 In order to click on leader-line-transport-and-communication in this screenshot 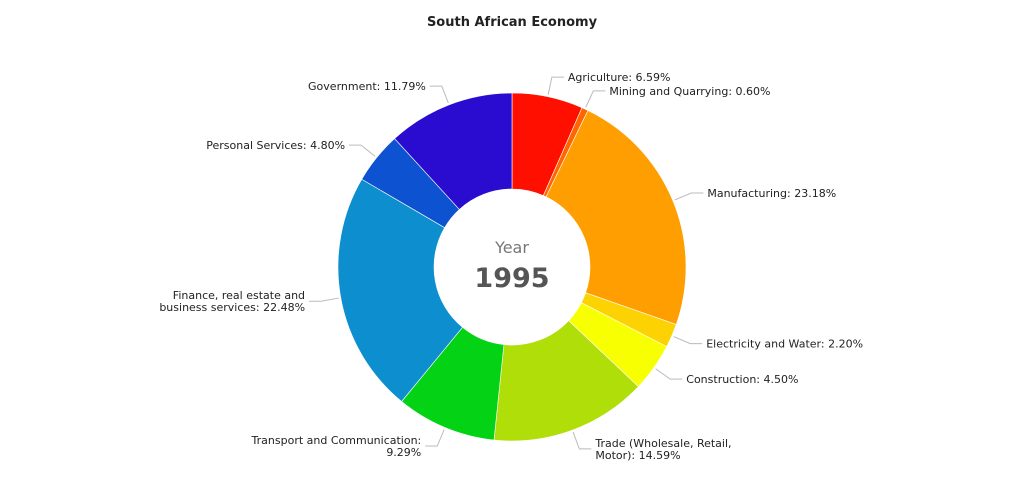, I will do `click(435, 438)`.